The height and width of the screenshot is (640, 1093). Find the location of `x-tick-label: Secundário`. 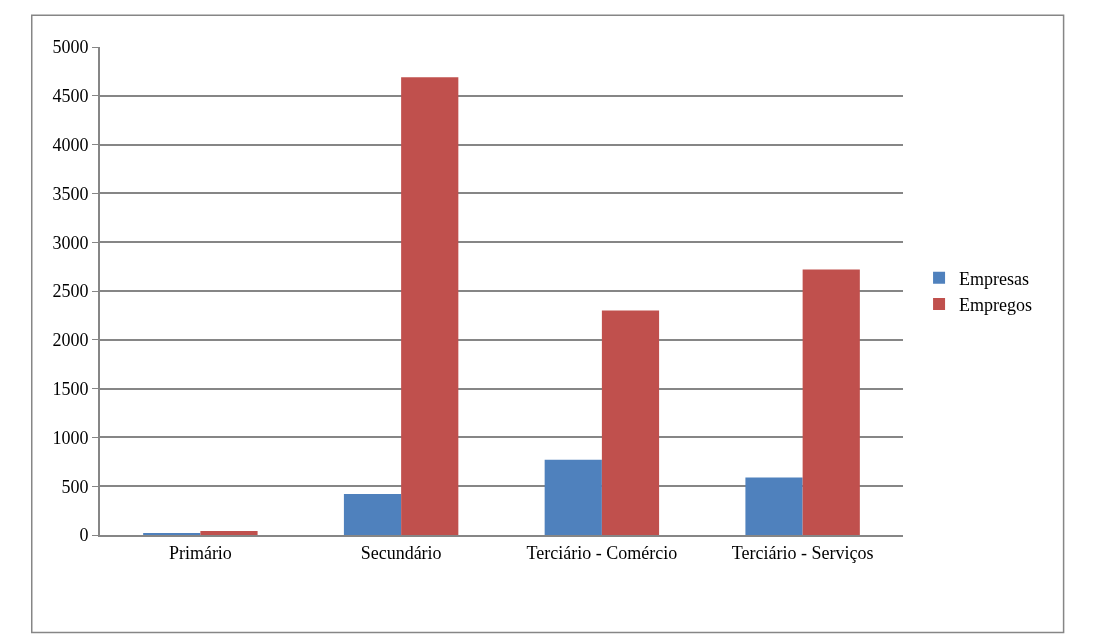

x-tick-label: Secundário is located at coordinates (401, 552).